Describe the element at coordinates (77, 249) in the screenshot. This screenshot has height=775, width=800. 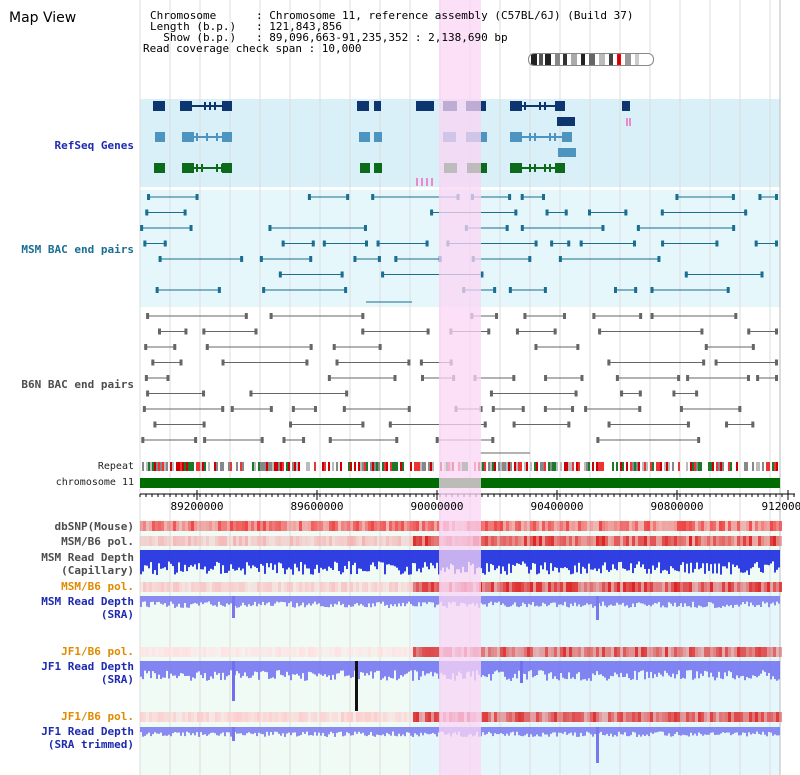
I see `track-label-msm-bac: MSM BAC end pairs` at that location.